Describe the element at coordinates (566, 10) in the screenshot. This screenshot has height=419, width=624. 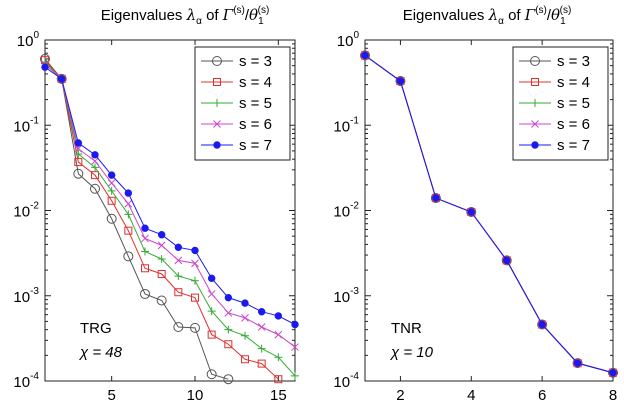
I see `title-right-theta-sup: (s)` at that location.